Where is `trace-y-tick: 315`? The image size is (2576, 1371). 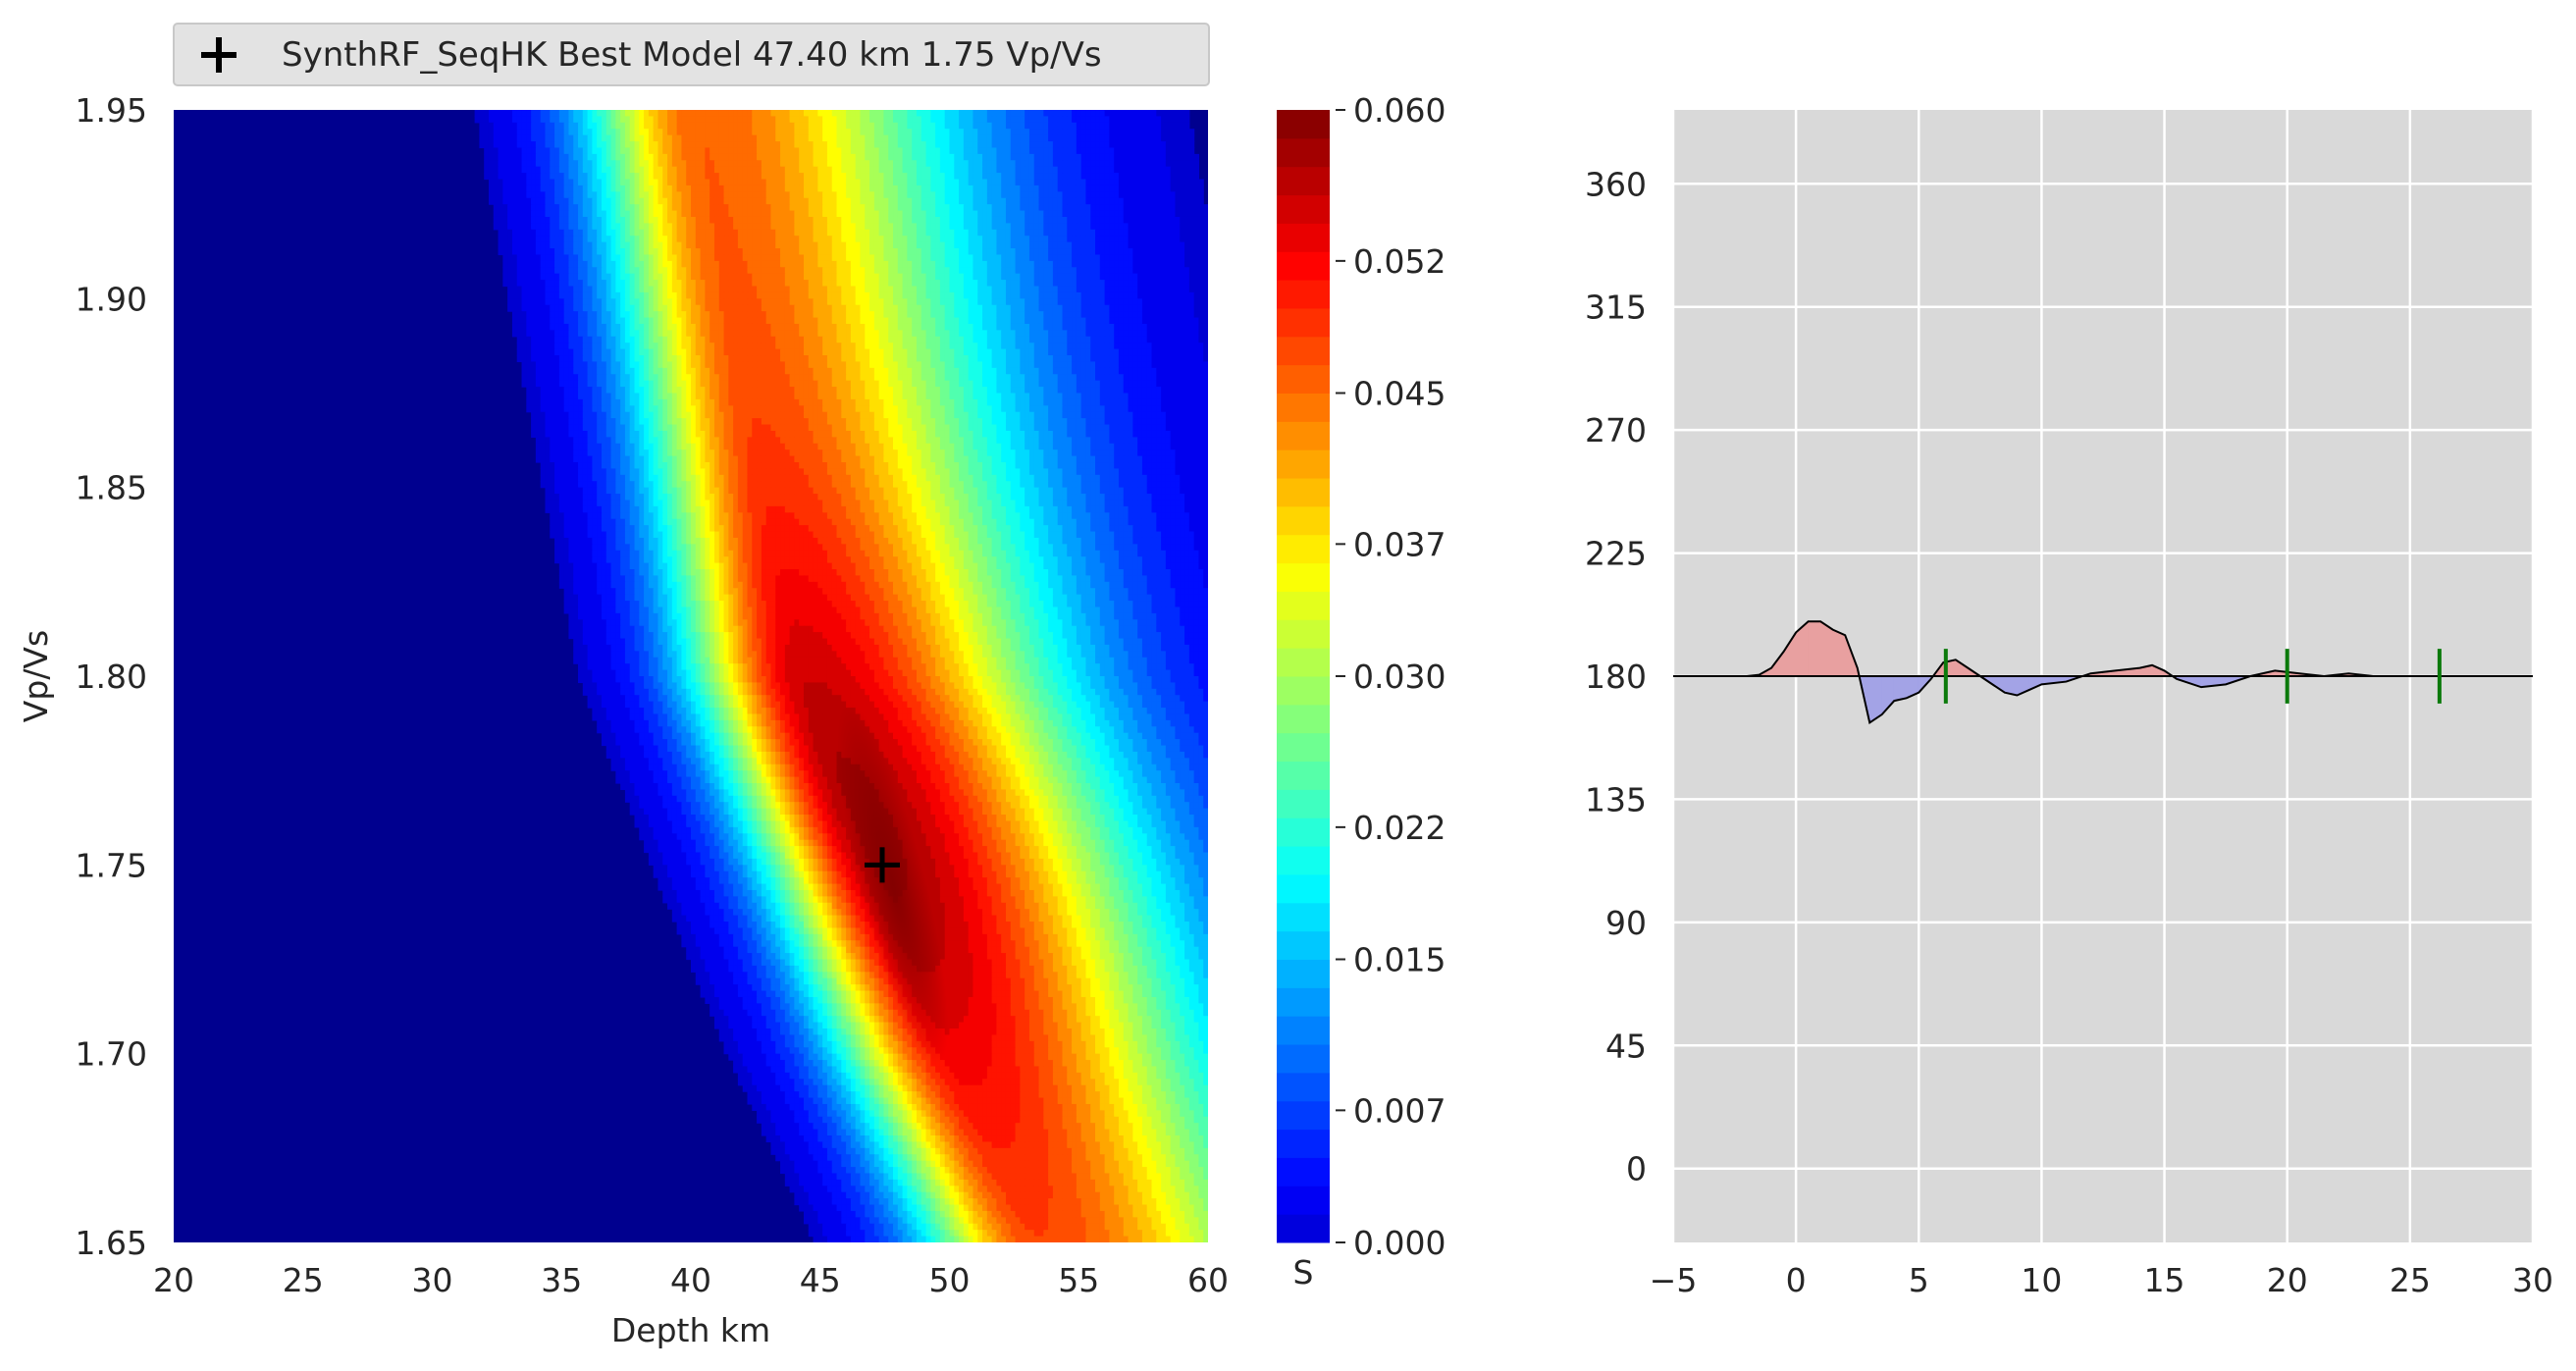
trace-y-tick: 315 is located at coordinates (1616, 308).